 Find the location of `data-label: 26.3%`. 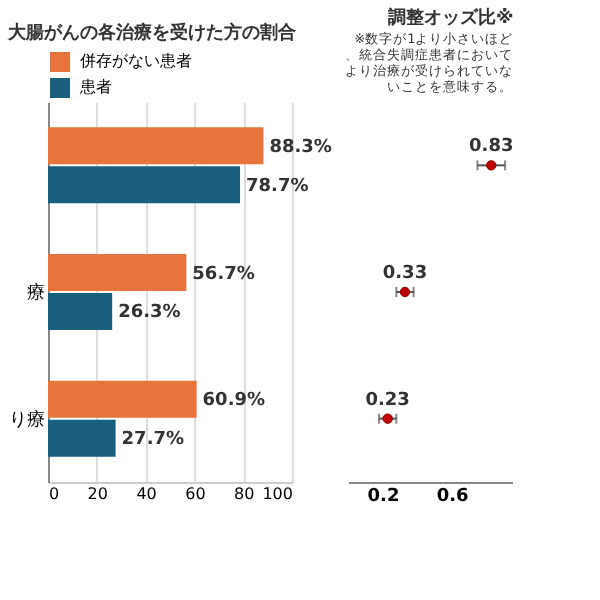

data-label: 26.3% is located at coordinates (149, 313).